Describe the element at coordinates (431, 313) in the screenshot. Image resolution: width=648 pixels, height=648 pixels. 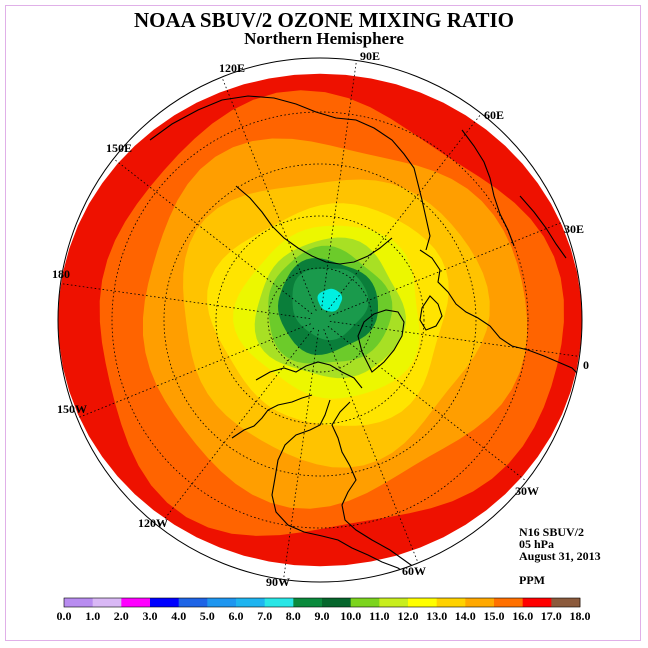
I see `coast-scandinavia` at that location.